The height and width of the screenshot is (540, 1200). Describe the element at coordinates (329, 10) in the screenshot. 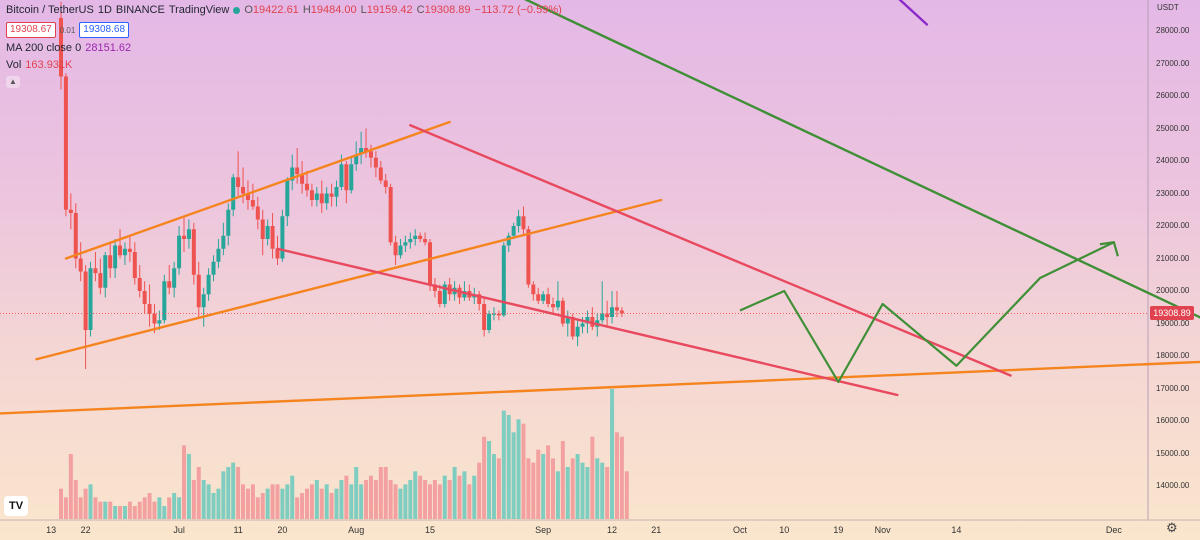

I see `ohlc-high: H19484.00` at that location.